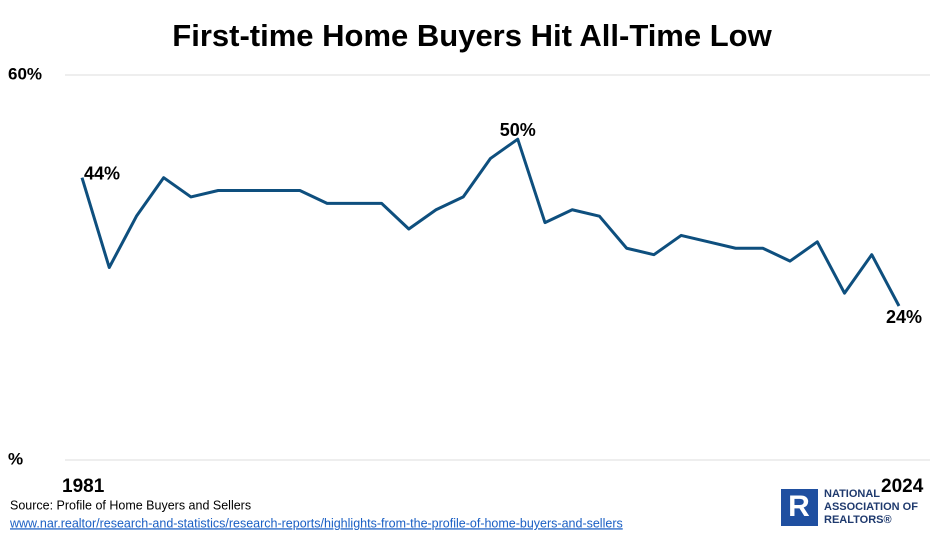 This screenshot has height=542, width=937. What do you see at coordinates (102, 173) in the screenshot?
I see `data-label: 44%` at bounding box center [102, 173].